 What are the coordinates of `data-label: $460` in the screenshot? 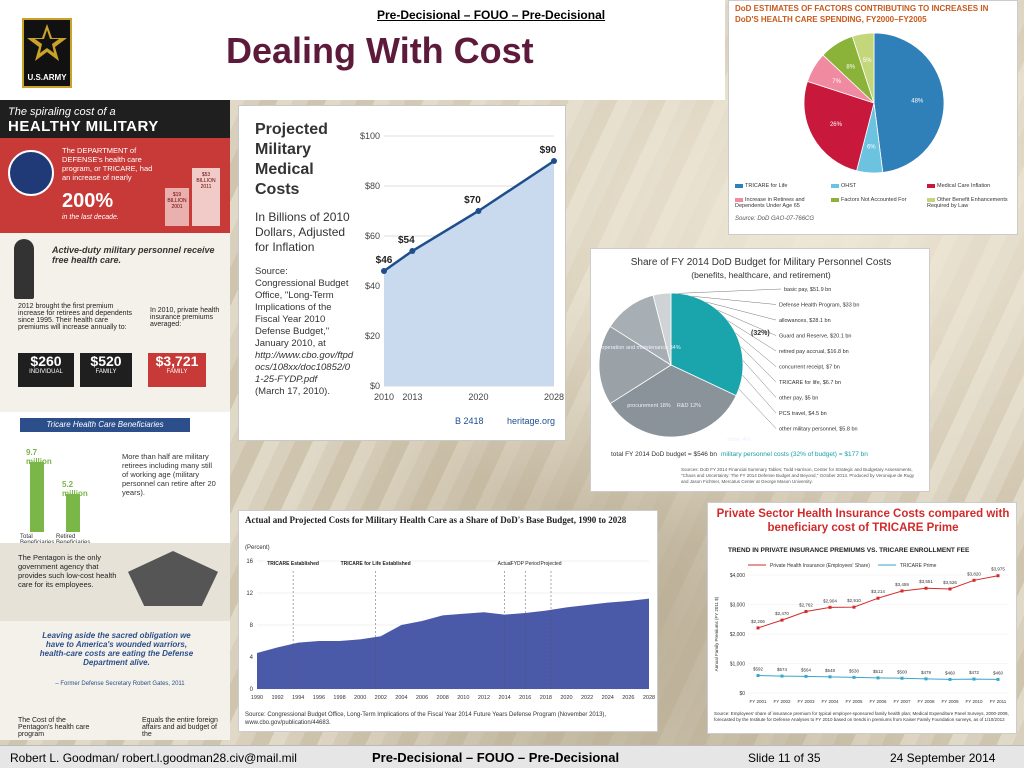 It's located at (950, 672).